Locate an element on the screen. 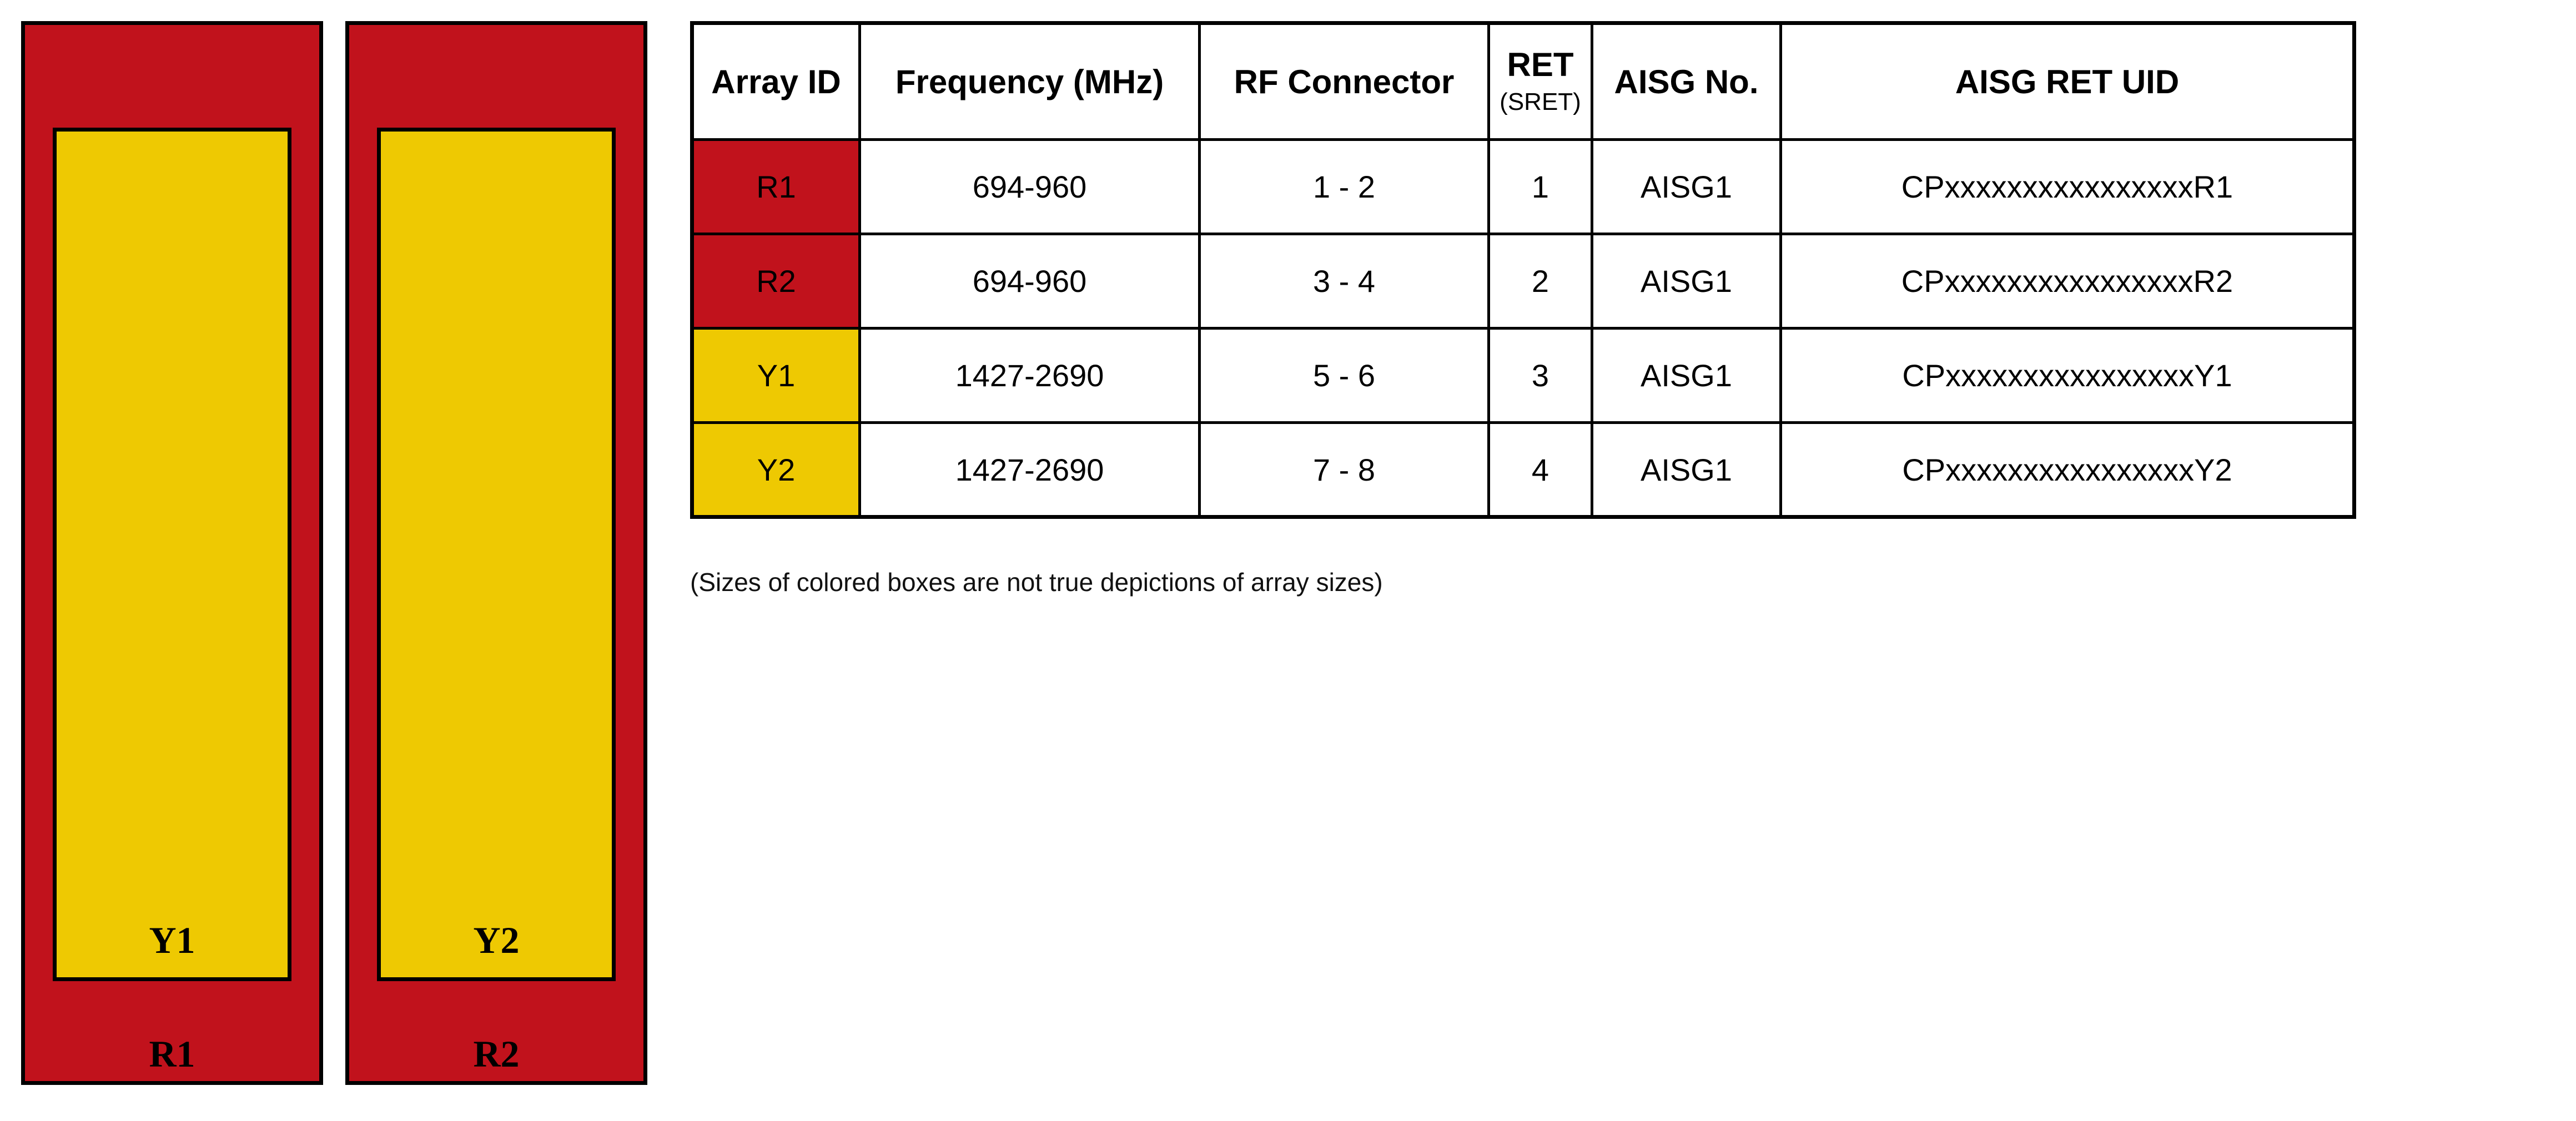 This screenshot has width=2576, height=1121. header-ret: RET (SRET) is located at coordinates (1540, 81).